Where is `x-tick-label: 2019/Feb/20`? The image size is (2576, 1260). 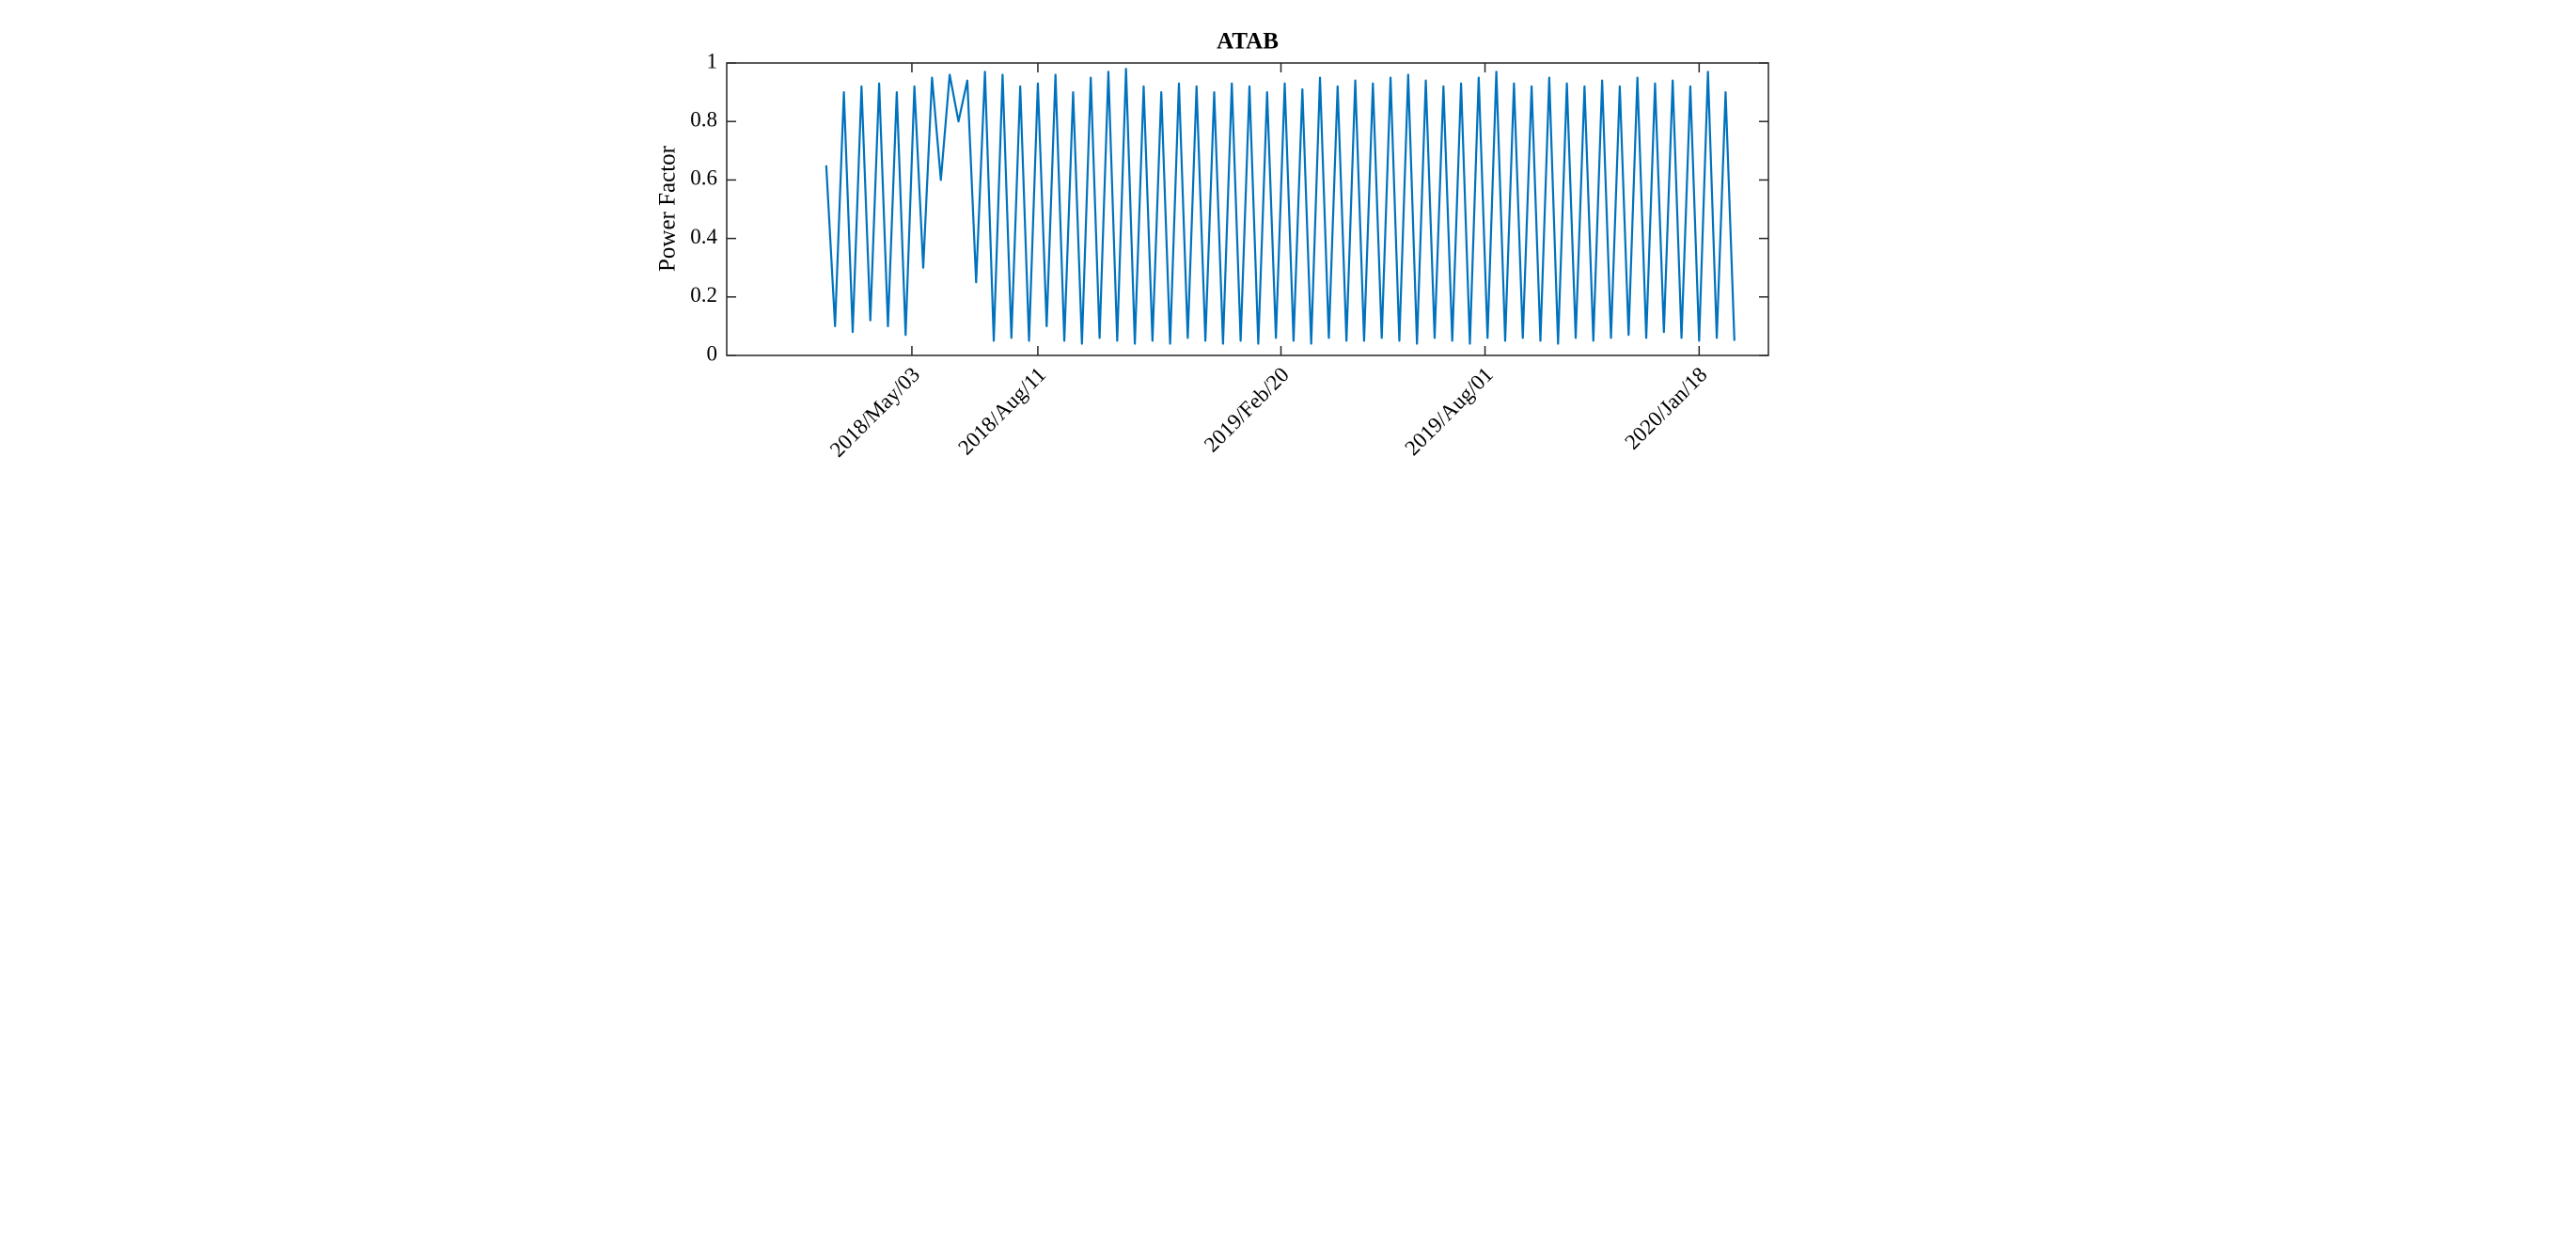 x-tick-label: 2019/Feb/20 is located at coordinates (1247, 410).